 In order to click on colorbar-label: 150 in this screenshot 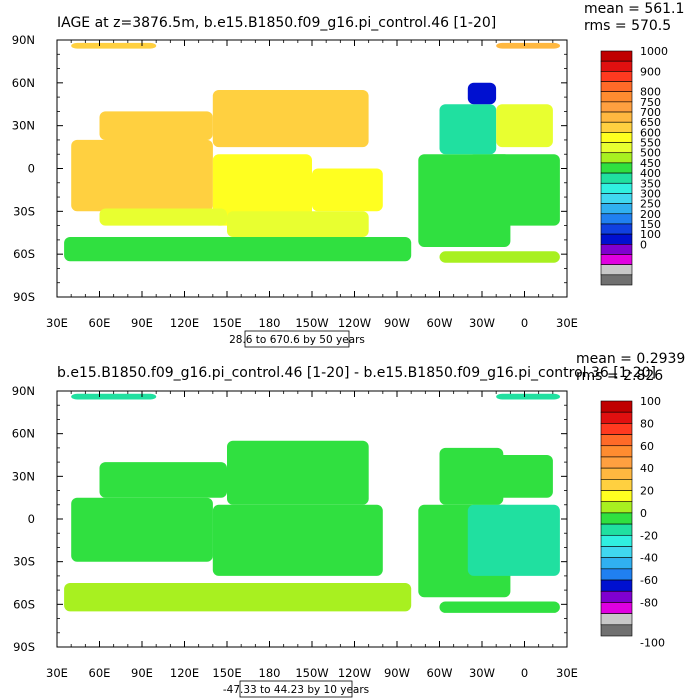, I will do `click(650, 224)`.